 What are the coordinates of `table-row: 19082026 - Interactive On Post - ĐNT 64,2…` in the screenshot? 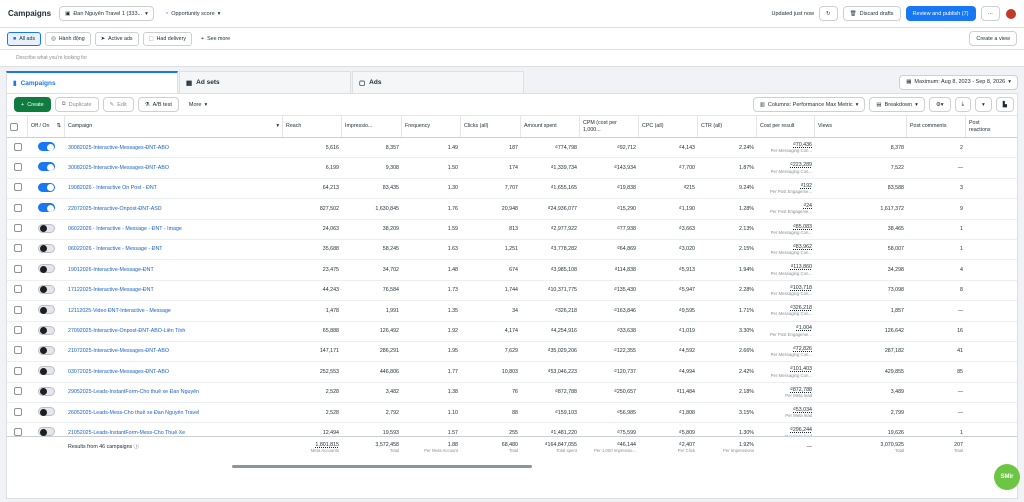 It's located at (512, 189).